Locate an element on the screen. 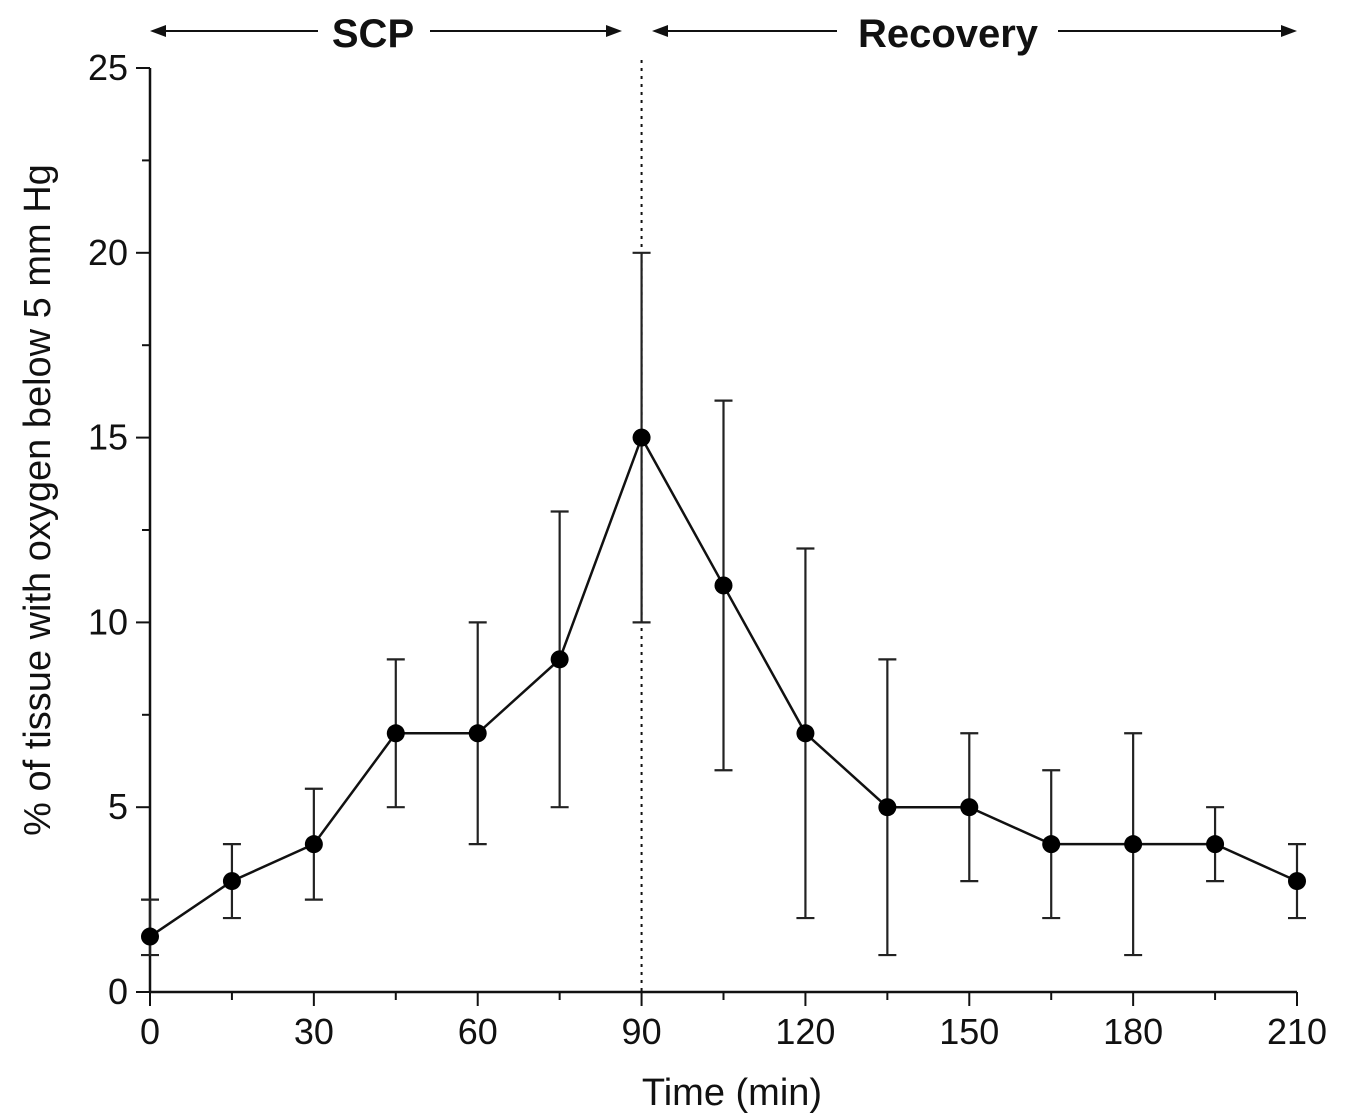  y-tick-label: 25 is located at coordinates (108, 67).